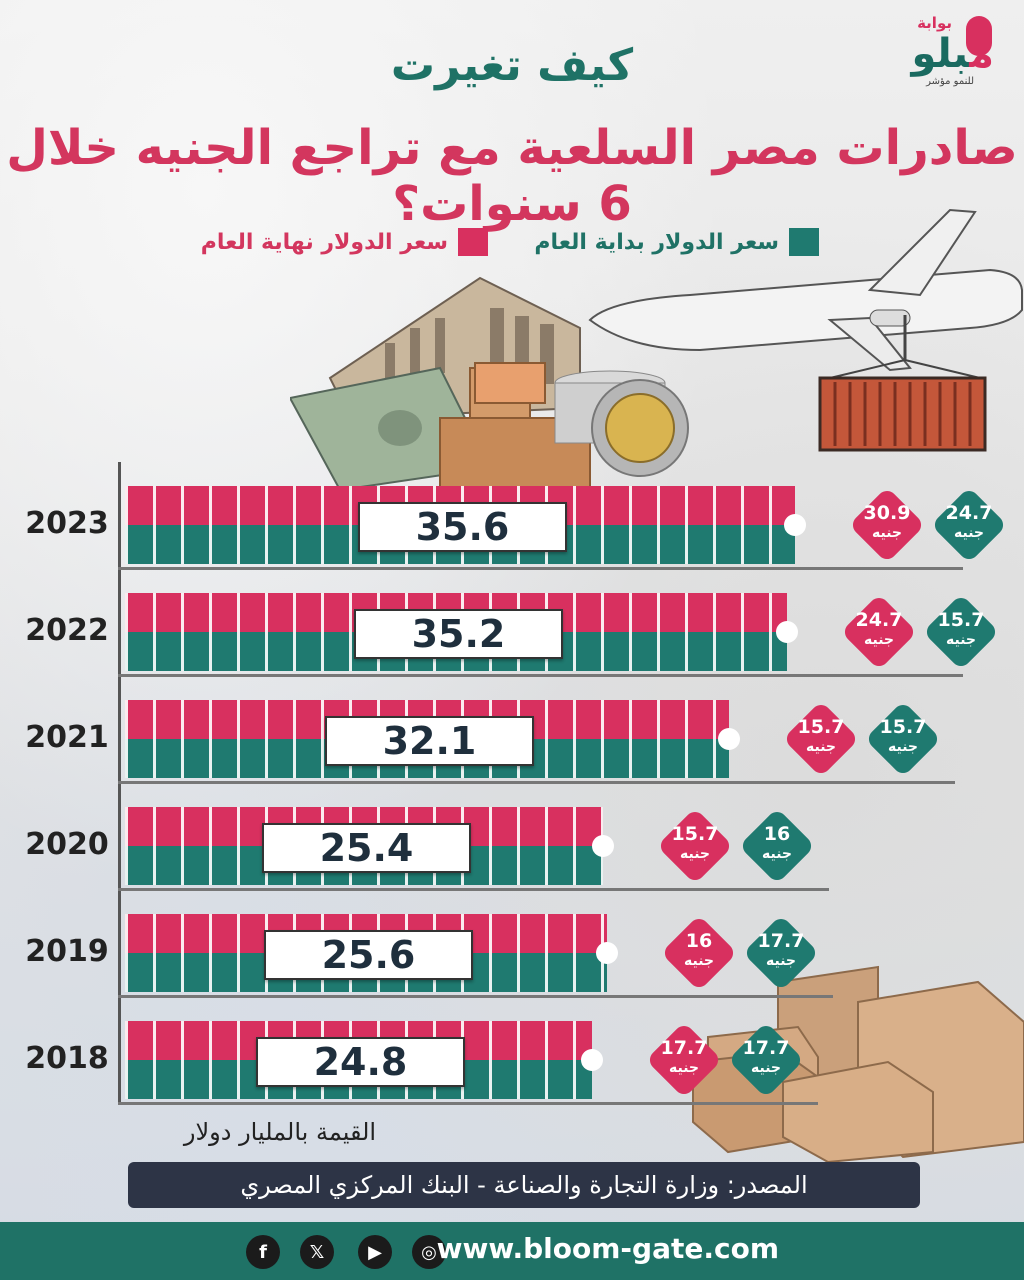 This screenshot has height=1280, width=1024. I want to click on year-label-2019: 2019, so click(67, 951).